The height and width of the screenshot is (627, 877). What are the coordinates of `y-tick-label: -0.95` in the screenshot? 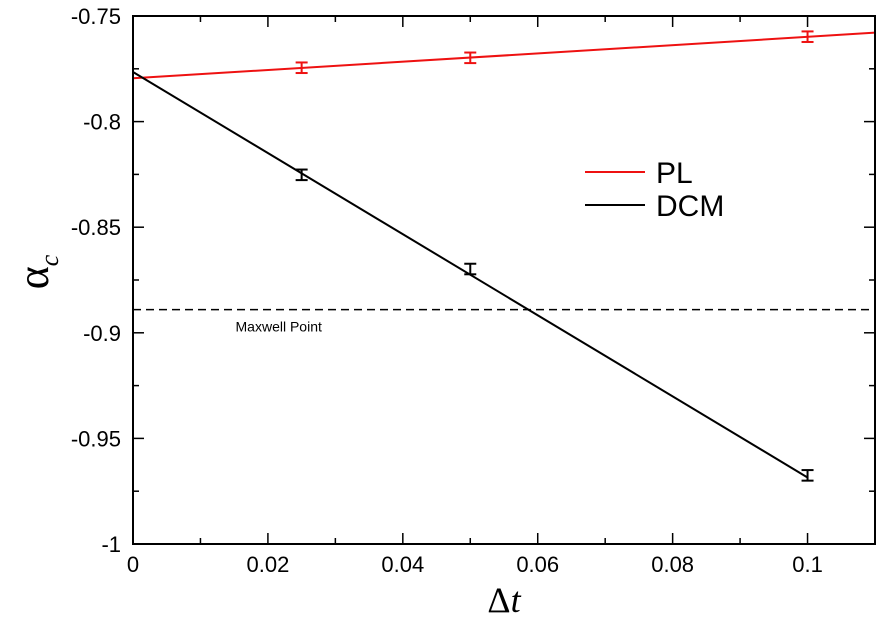 It's located at (96, 438).